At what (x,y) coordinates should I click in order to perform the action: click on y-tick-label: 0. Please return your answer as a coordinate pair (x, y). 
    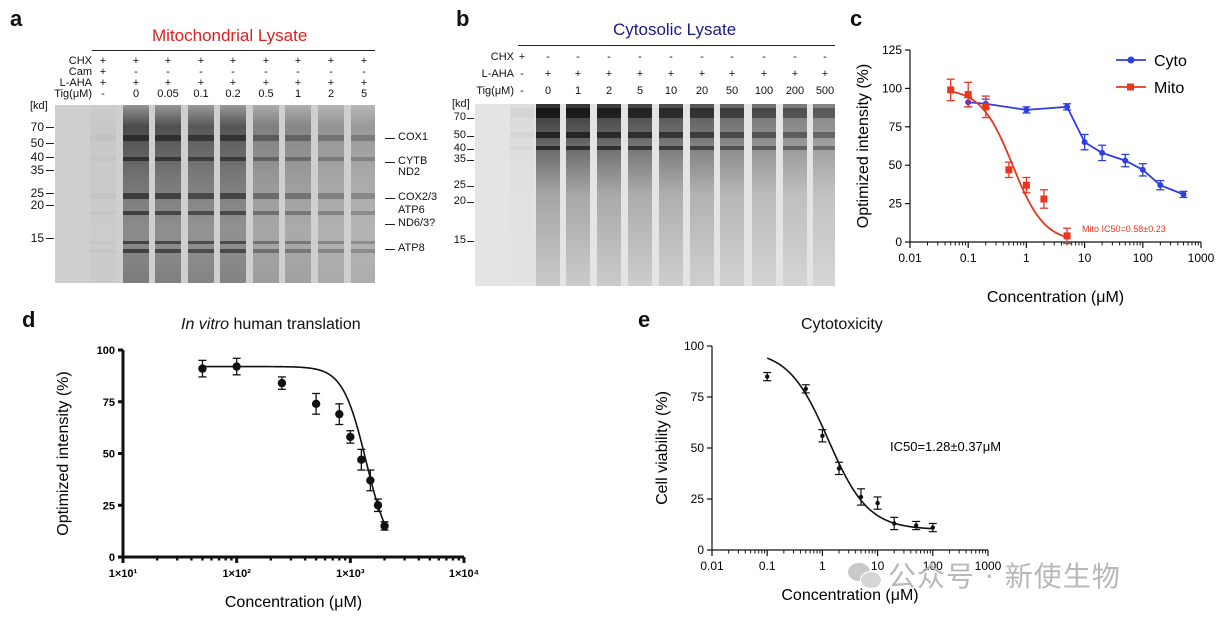
    Looking at the image, I should click on (898, 242).